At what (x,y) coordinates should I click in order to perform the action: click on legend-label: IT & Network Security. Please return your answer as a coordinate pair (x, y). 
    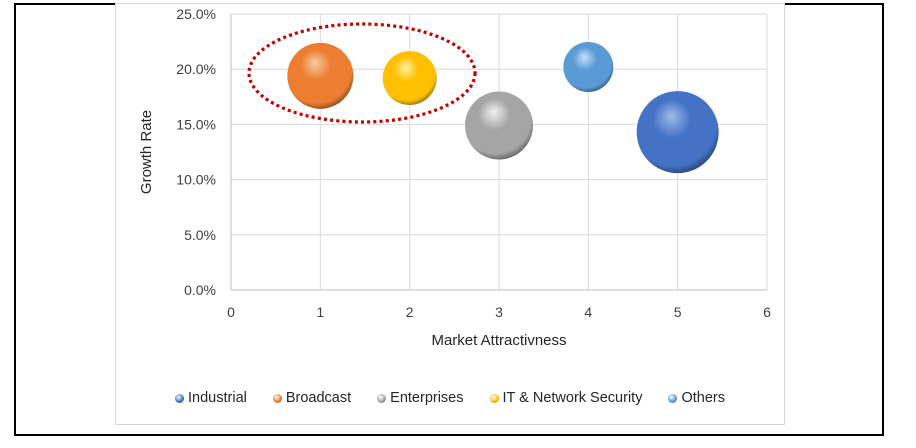
    Looking at the image, I should click on (572, 398).